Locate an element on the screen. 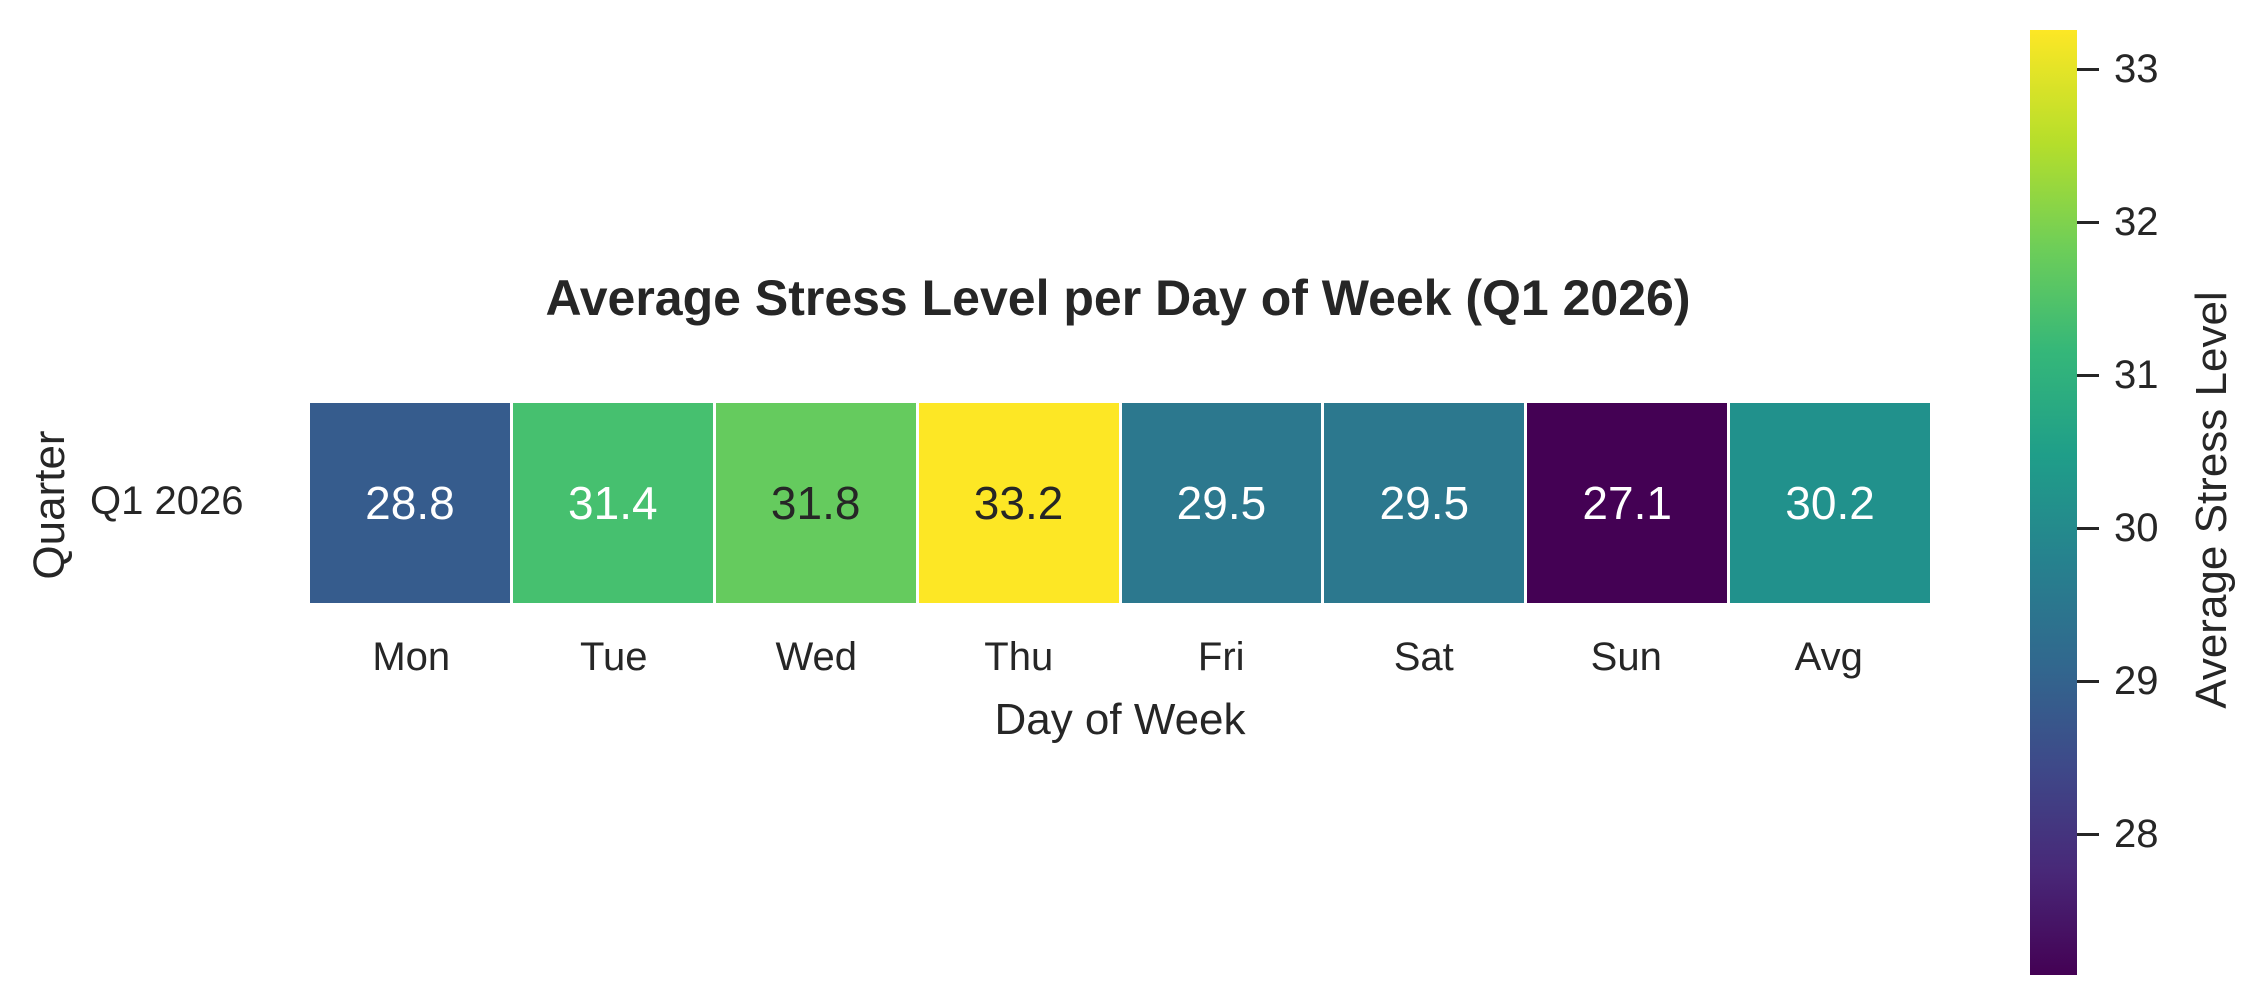 Image resolution: width=2250 pixels, height=1002 pixels. cell-value: 28.8 is located at coordinates (410, 503).